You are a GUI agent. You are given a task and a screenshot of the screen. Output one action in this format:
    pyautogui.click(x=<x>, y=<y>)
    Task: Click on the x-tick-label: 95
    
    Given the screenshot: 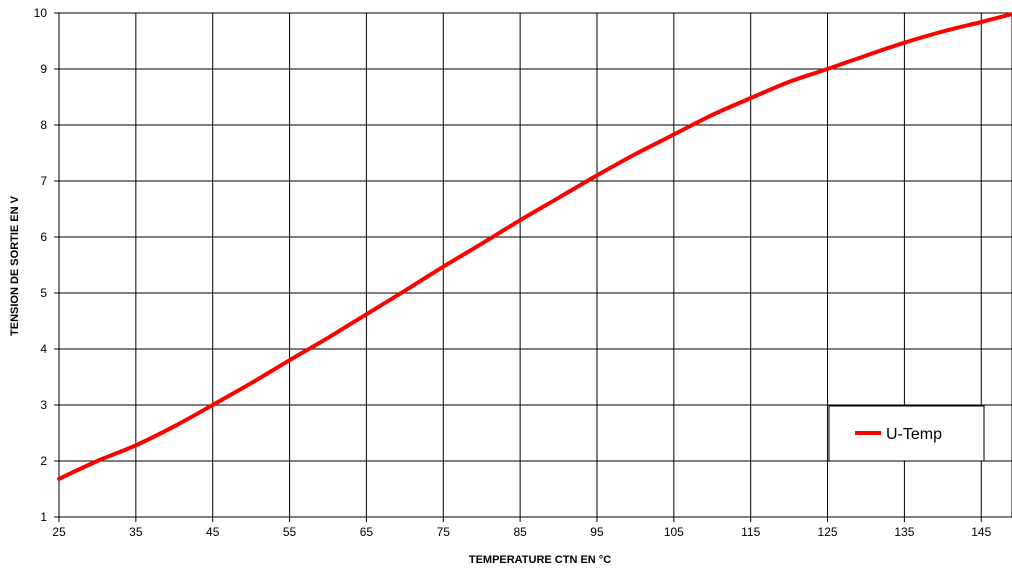 What is the action you would take?
    pyautogui.click(x=597, y=532)
    